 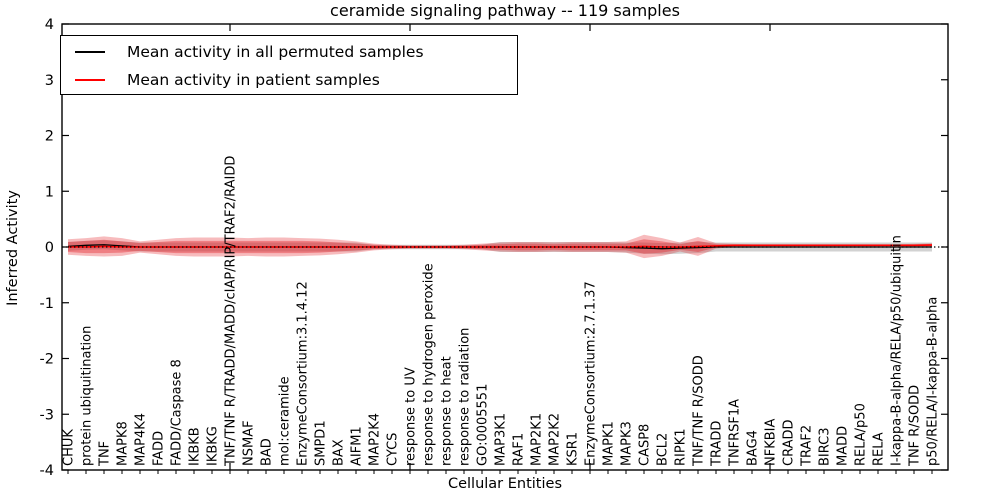 I want to click on y-tick-label: -4, so click(x=47, y=471).